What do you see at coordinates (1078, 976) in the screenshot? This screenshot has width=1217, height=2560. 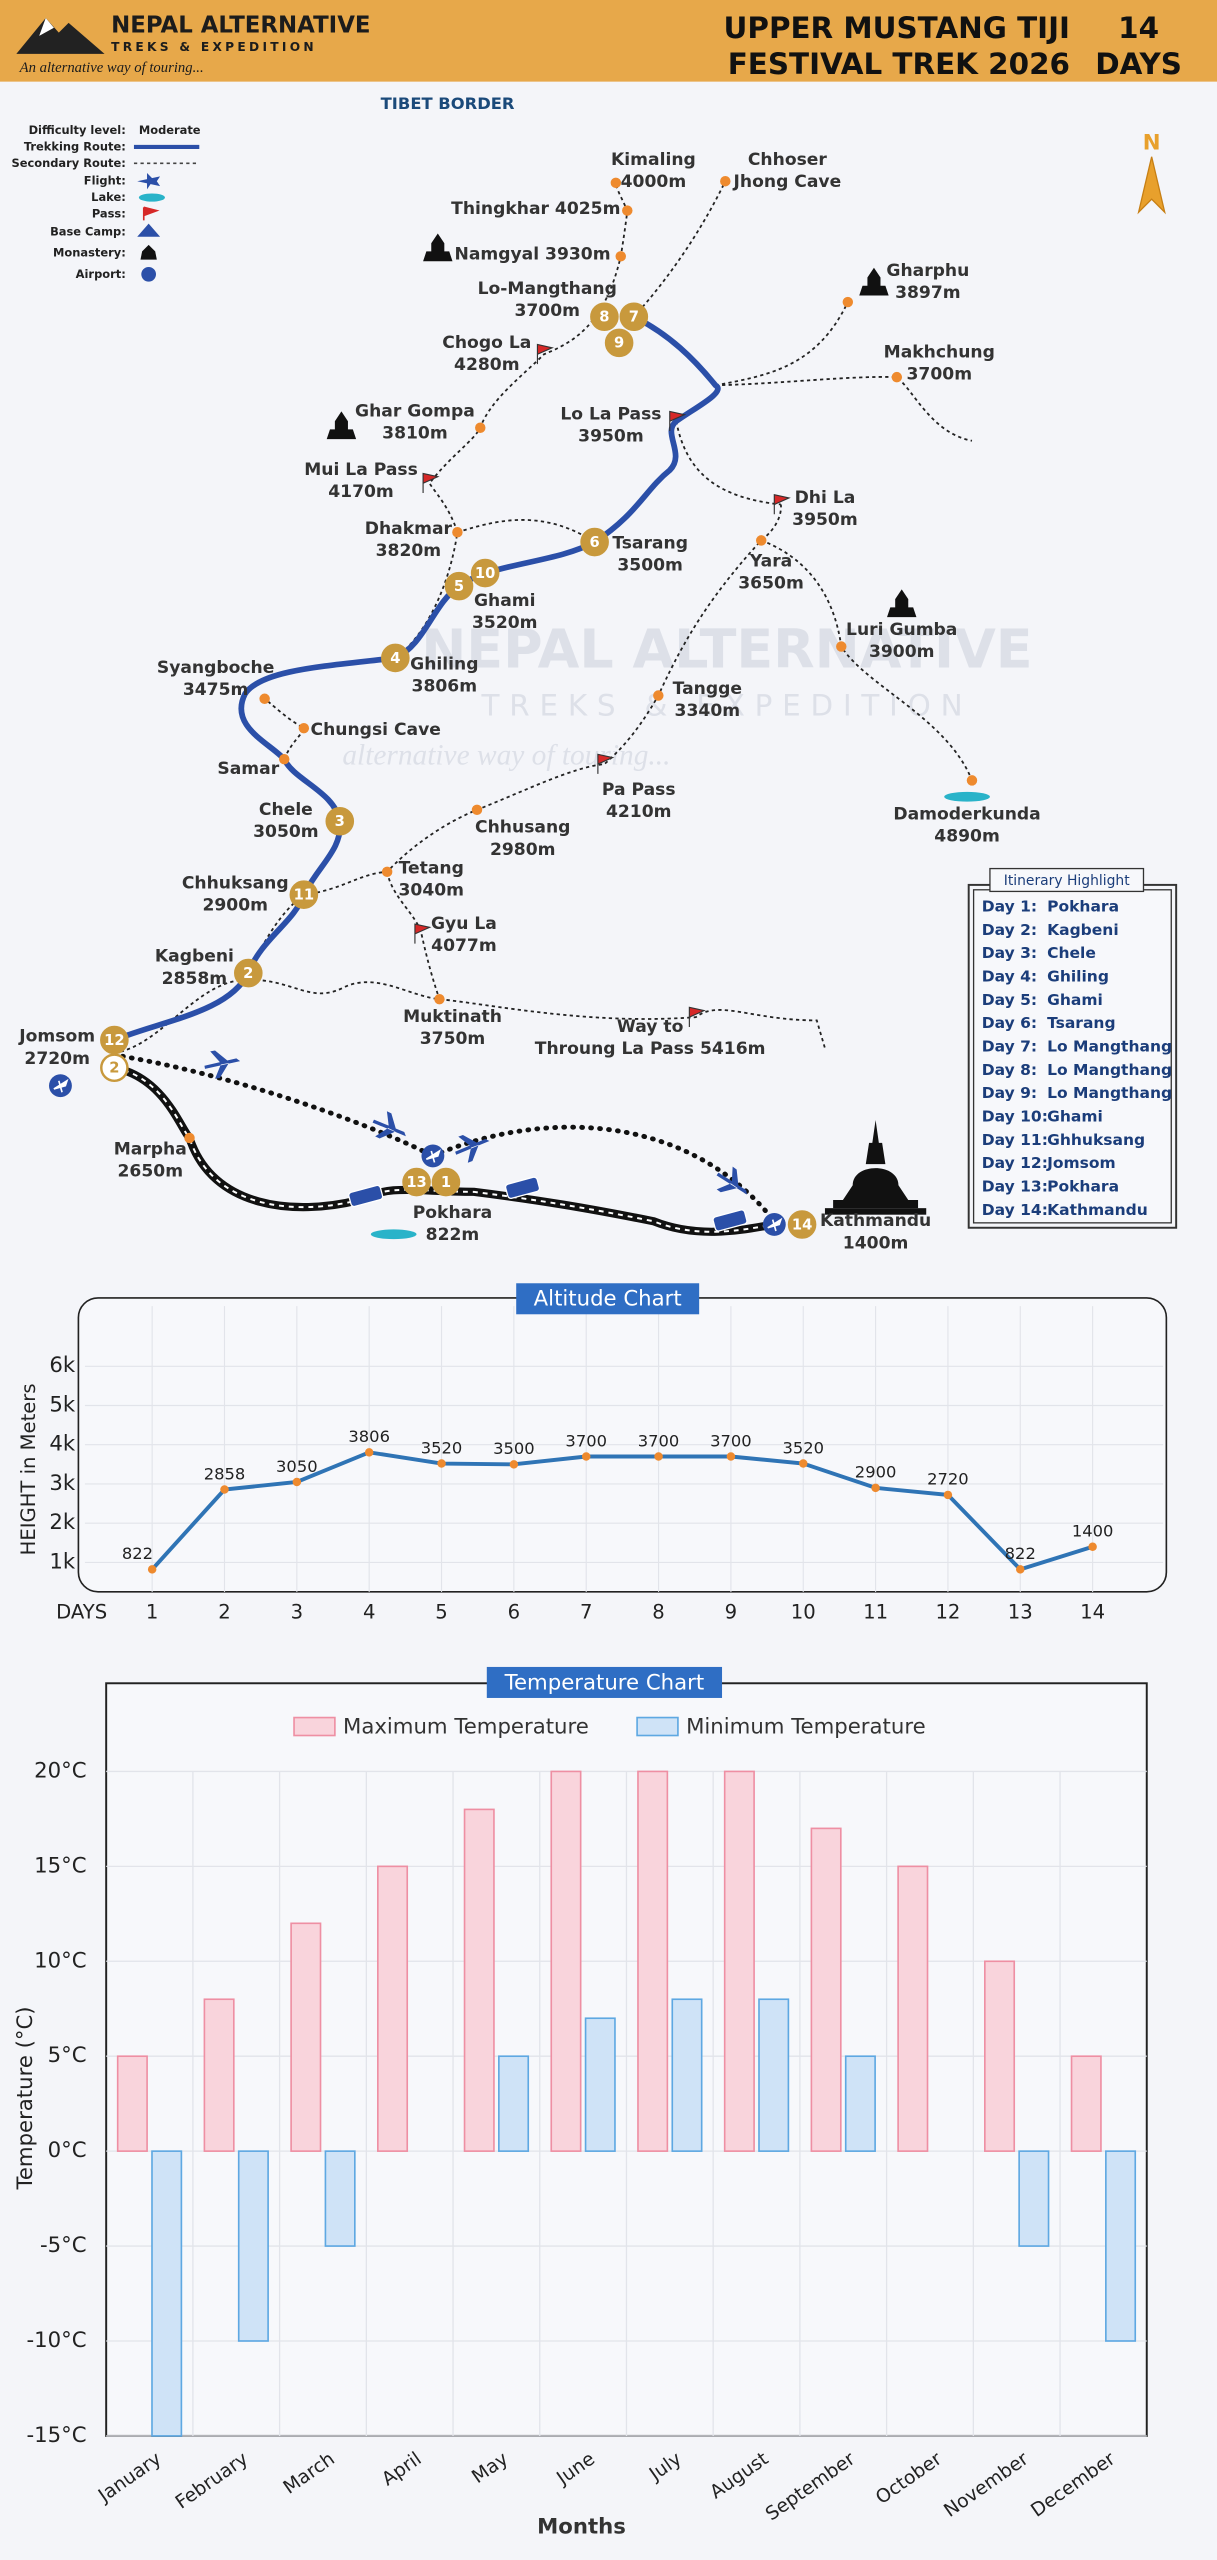 I see `itinerary-place: Ghiling` at bounding box center [1078, 976].